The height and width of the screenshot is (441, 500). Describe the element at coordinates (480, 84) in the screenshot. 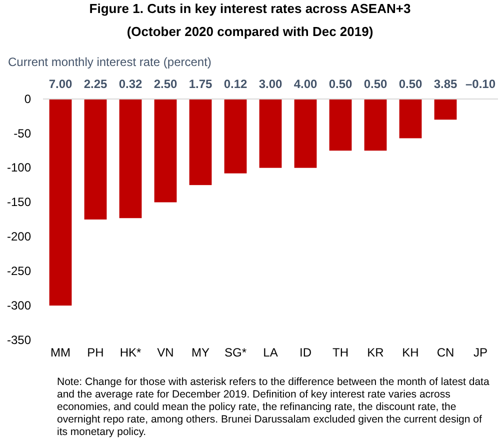

I see `text: –0.10` at that location.